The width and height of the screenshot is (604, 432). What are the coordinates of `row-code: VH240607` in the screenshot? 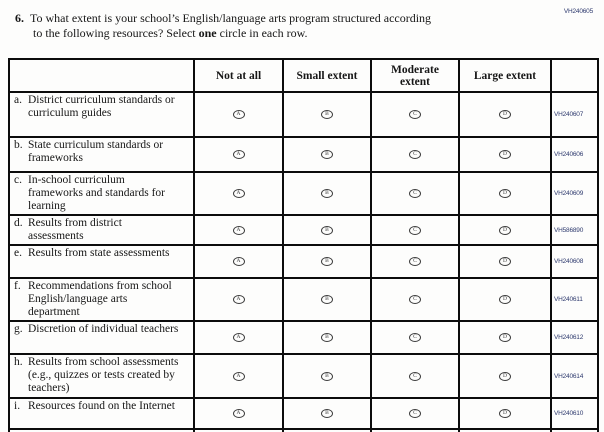 It's located at (574, 114).